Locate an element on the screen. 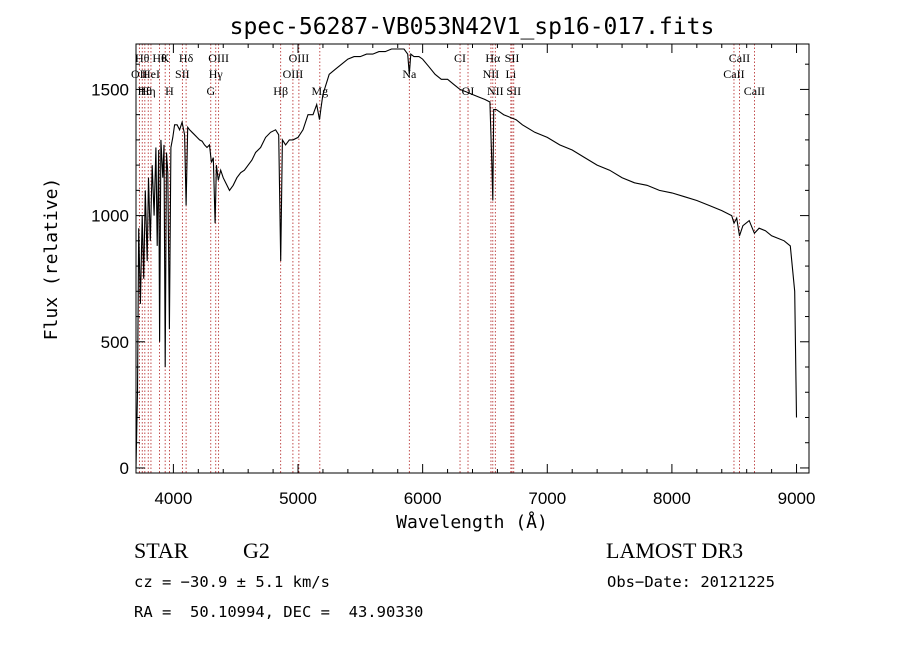 Image resolution: width=900 pixels, height=649 pixels. line-label: Li is located at coordinates (511, 74).